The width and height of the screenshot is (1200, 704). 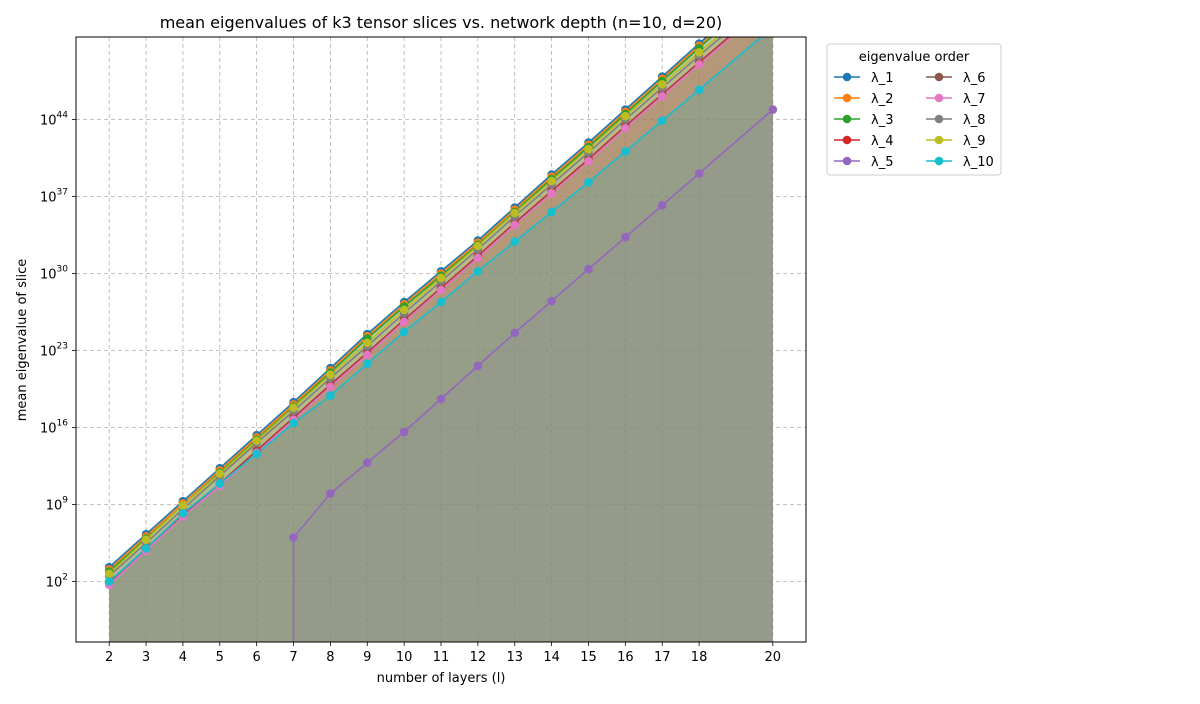 I want to click on x-tick-label: 2, so click(x=109, y=657).